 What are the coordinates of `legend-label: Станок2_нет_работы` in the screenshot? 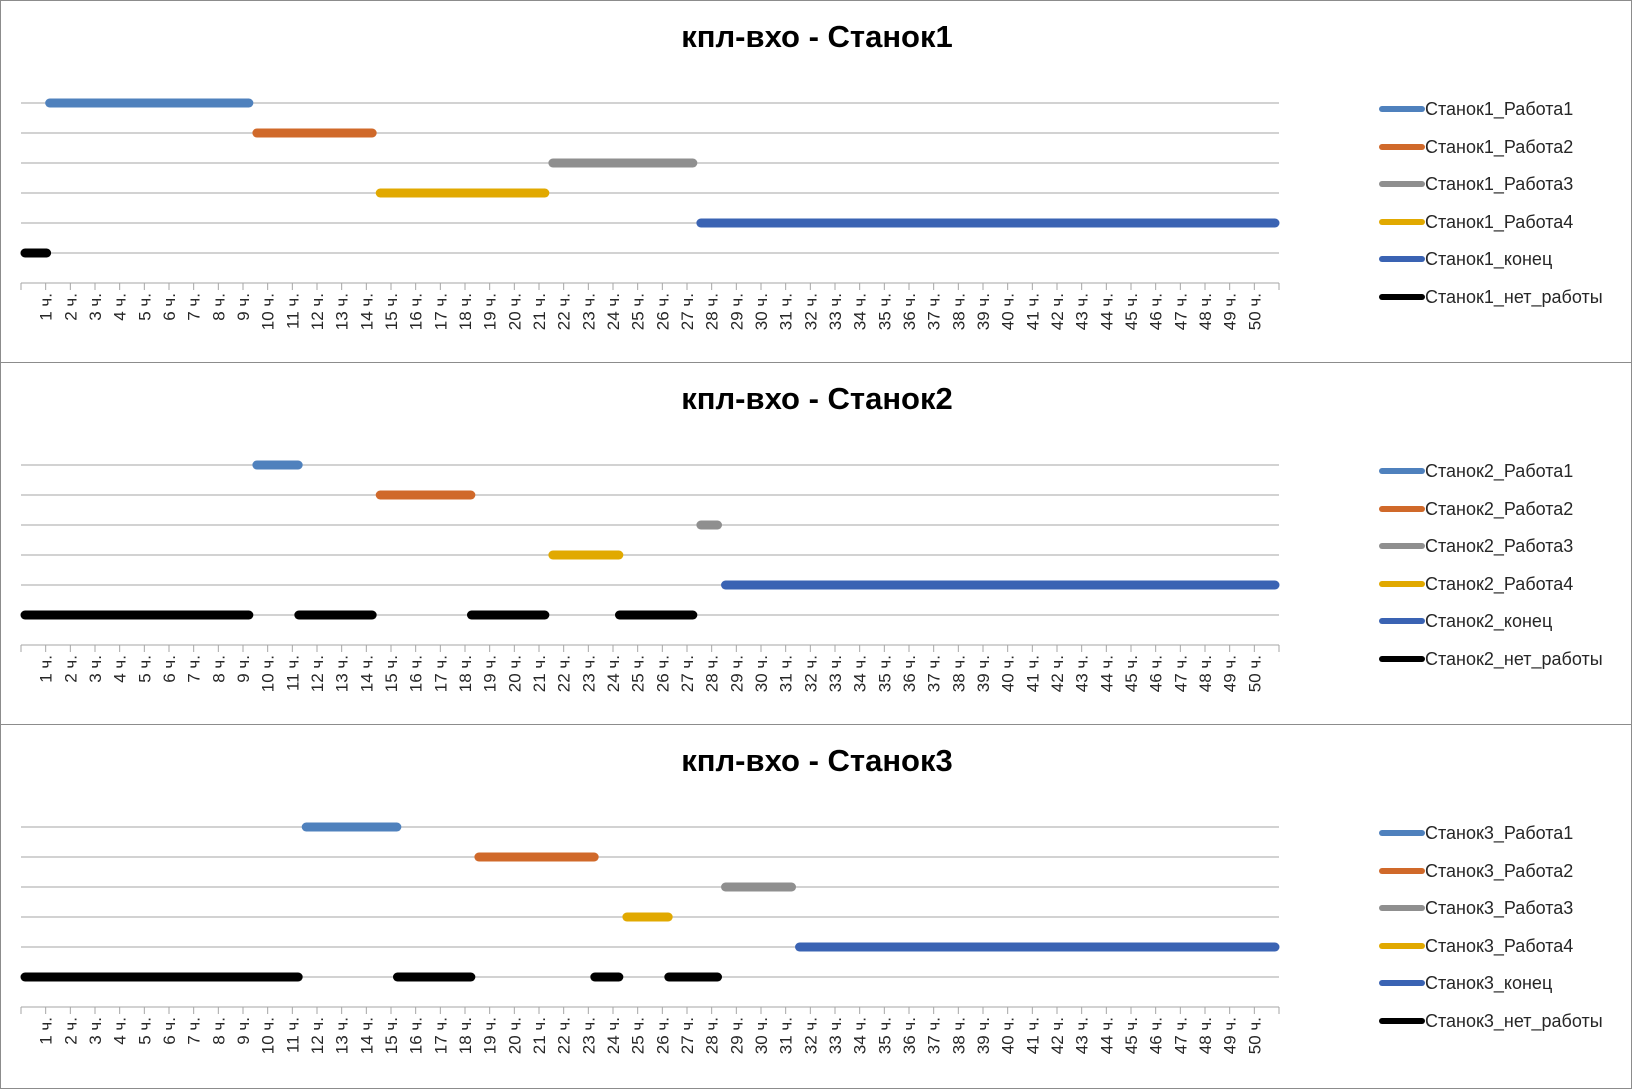 It's located at (1514, 658).